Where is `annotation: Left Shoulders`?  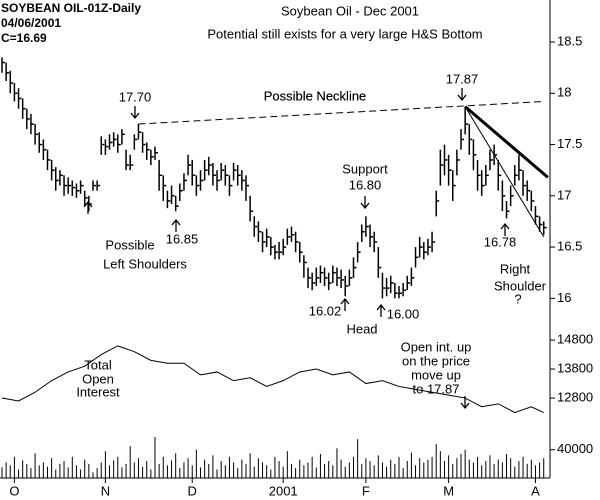
annotation: Left Shoulders is located at coordinates (145, 263).